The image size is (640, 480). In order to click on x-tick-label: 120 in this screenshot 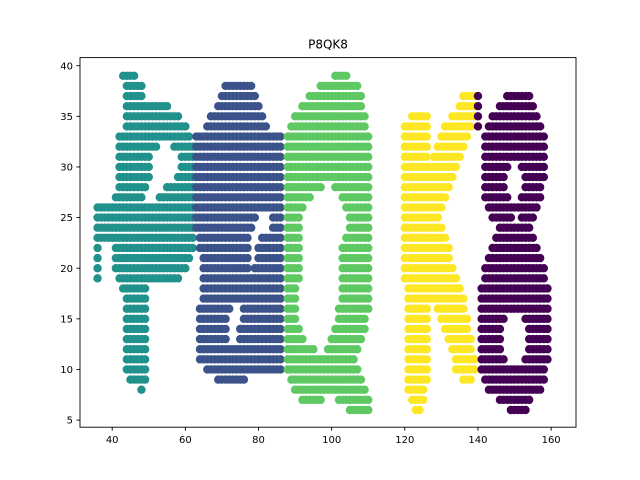, I will do `click(404, 440)`.